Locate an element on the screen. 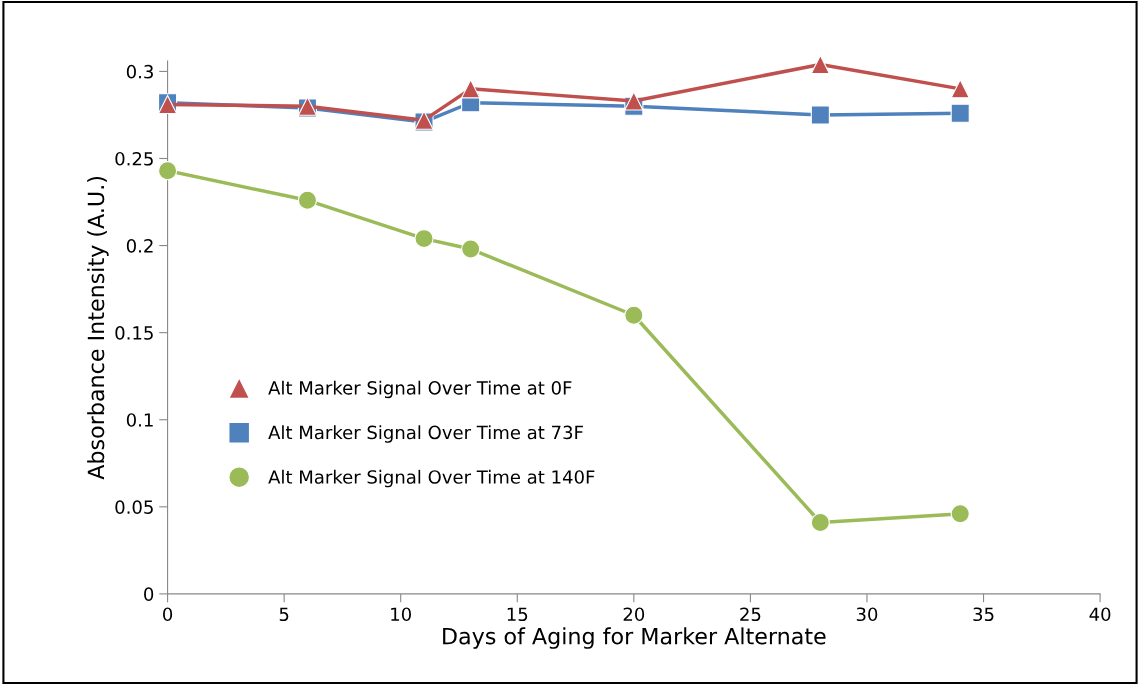 Image resolution: width=1140 pixels, height=685 pixels. x-tick-label: 35 is located at coordinates (983, 614).